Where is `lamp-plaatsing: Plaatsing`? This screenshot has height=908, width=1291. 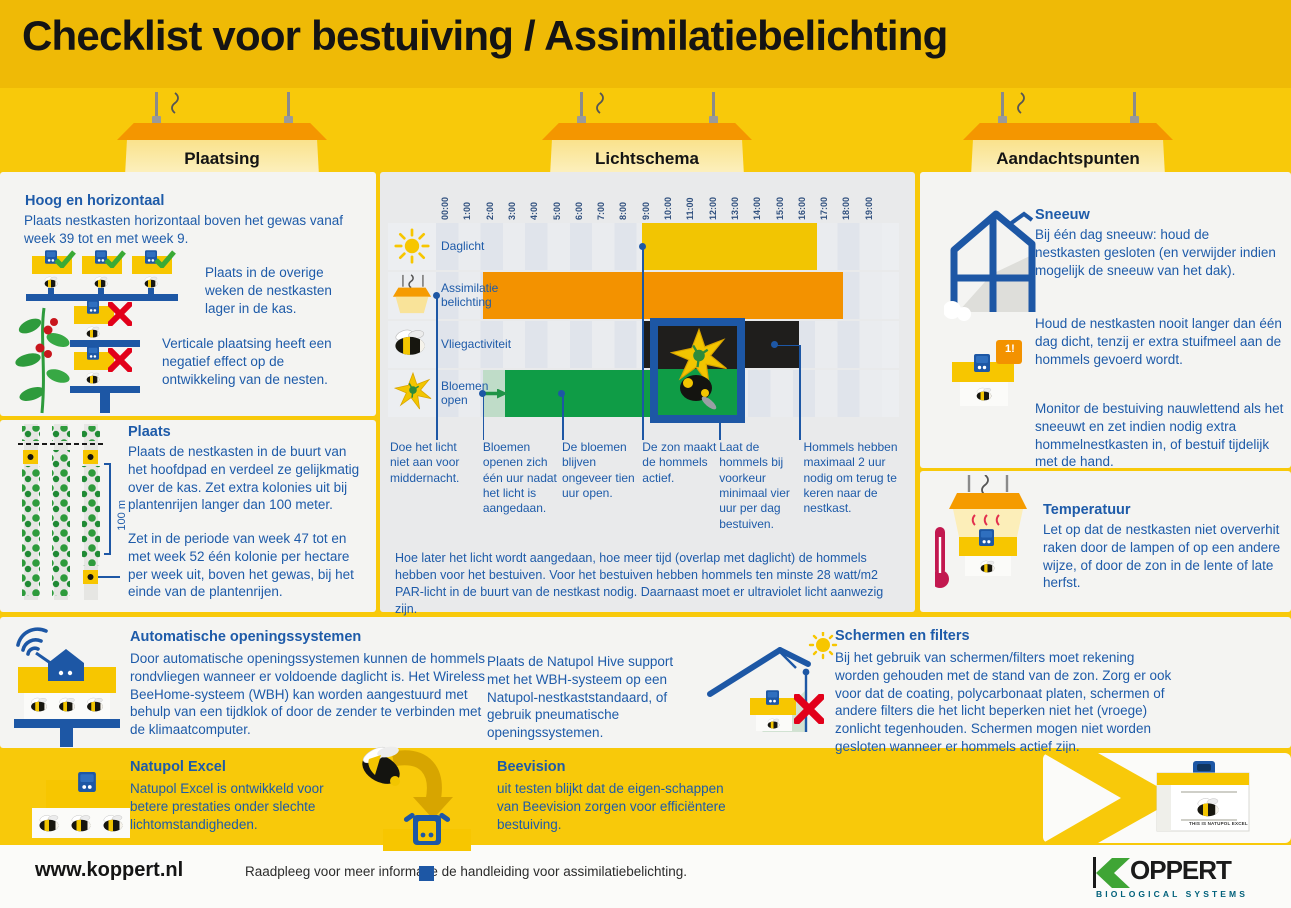 lamp-plaatsing: Plaatsing is located at coordinates (222, 133).